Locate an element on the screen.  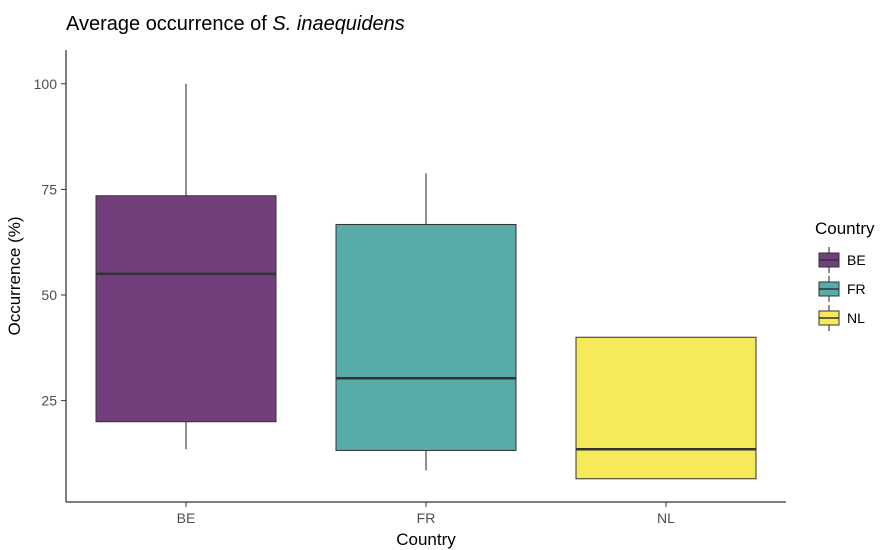
legend-item-fr: FR is located at coordinates (842, 289).